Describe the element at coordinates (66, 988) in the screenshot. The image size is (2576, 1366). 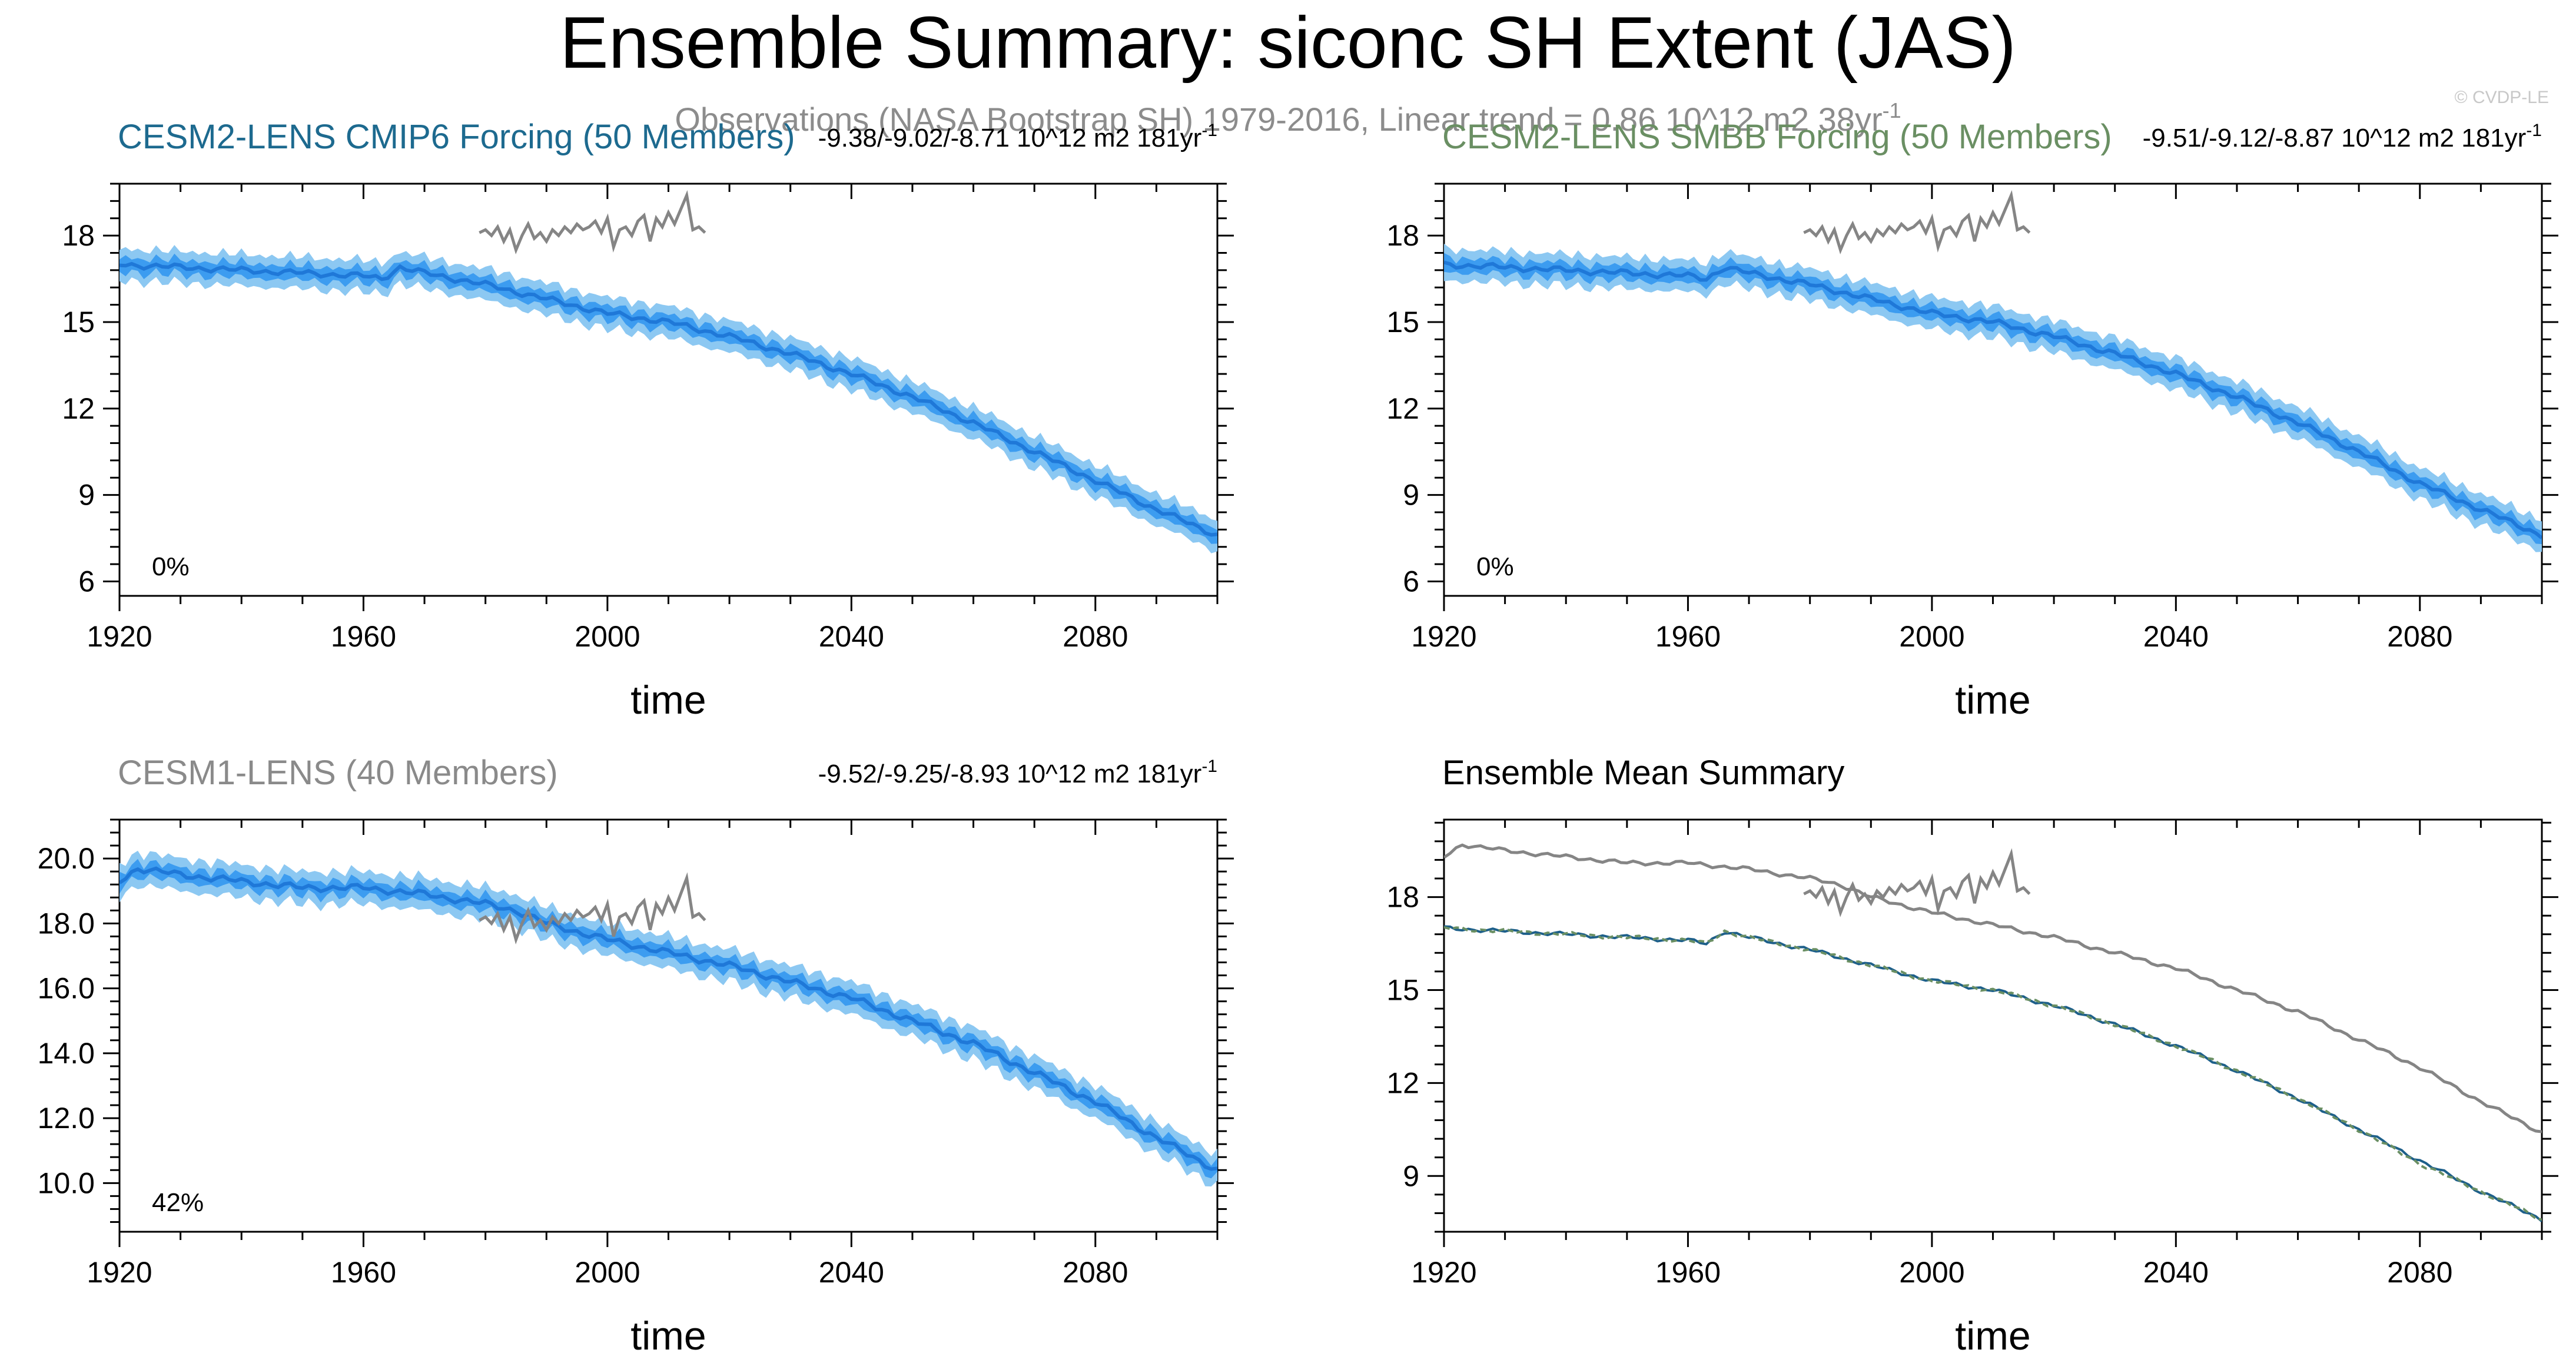
I see `y-tick-label: 16.0` at that location.